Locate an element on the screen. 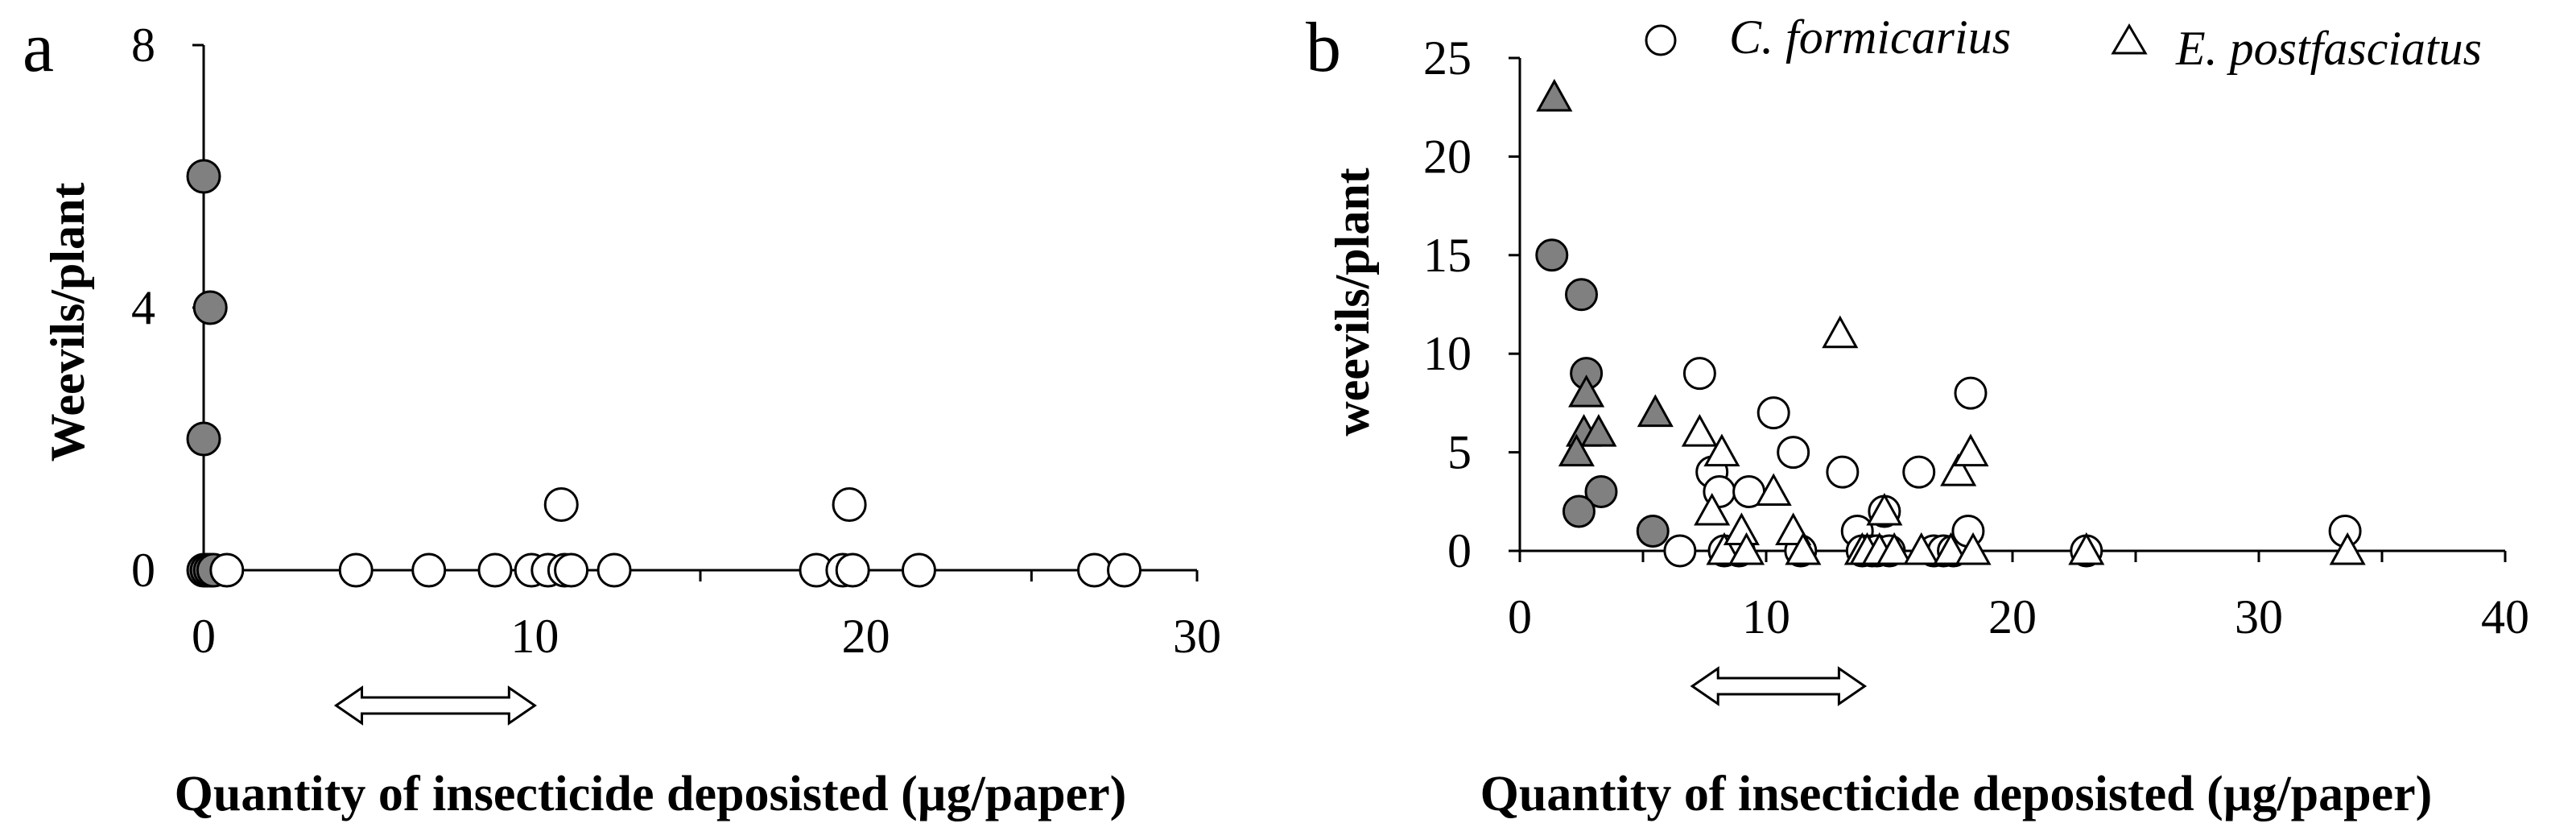 This screenshot has height=840, width=2576. panel-a-y-axis-label: Weevils/plant is located at coordinates (67, 322).